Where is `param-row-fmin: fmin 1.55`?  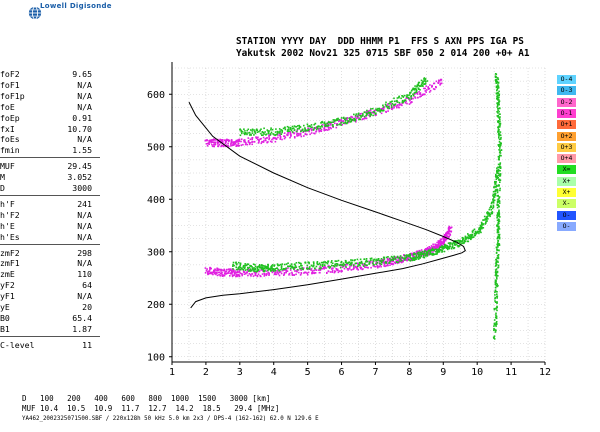
param-row-fmin: fmin 1.55 is located at coordinates (50, 150).